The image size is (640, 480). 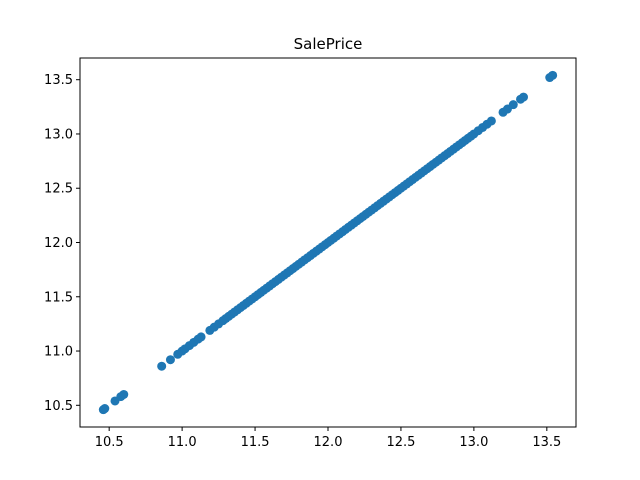 I want to click on x-tick-label: 12.5, so click(x=400, y=442).